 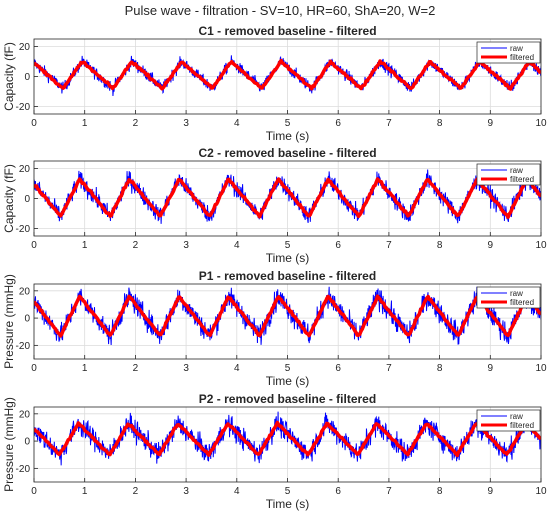 I want to click on panel-title: P1 - removed baseline - filtered, so click(x=287, y=276).